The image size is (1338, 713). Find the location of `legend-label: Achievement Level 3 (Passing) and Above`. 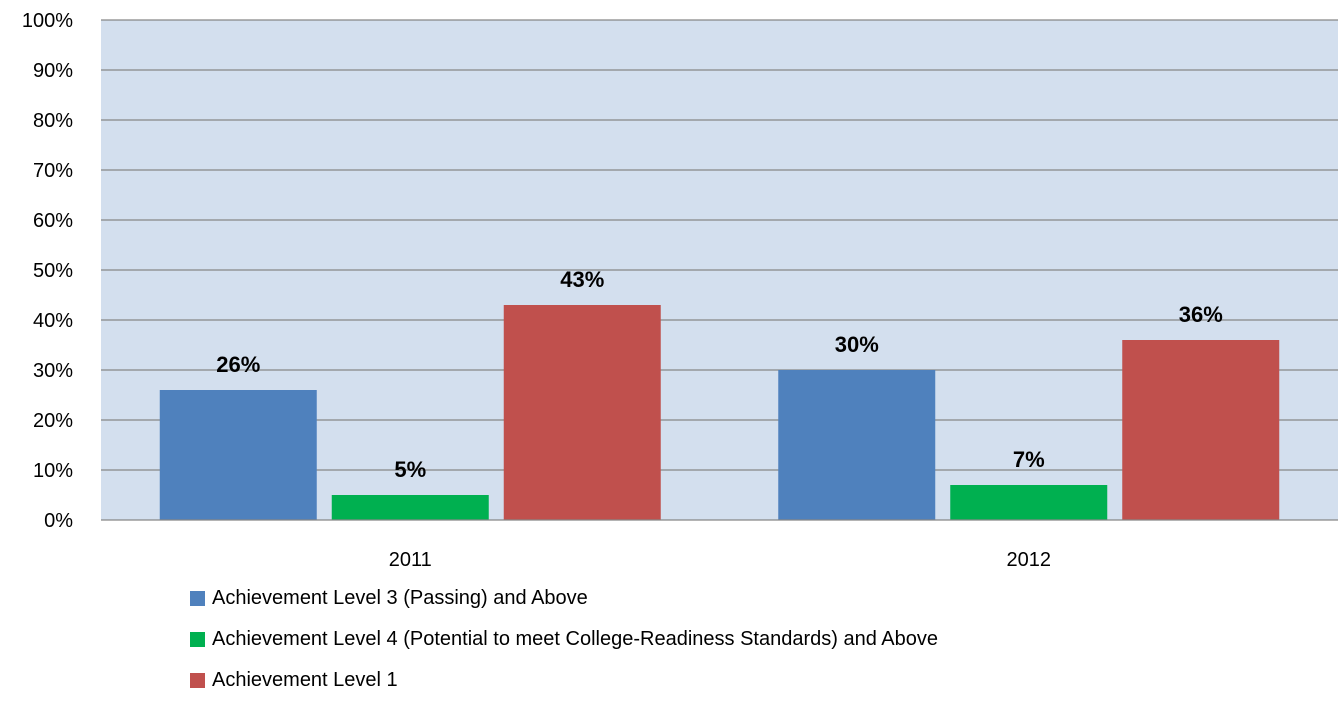

legend-label: Achievement Level 3 (Passing) and Above is located at coordinates (400, 597).